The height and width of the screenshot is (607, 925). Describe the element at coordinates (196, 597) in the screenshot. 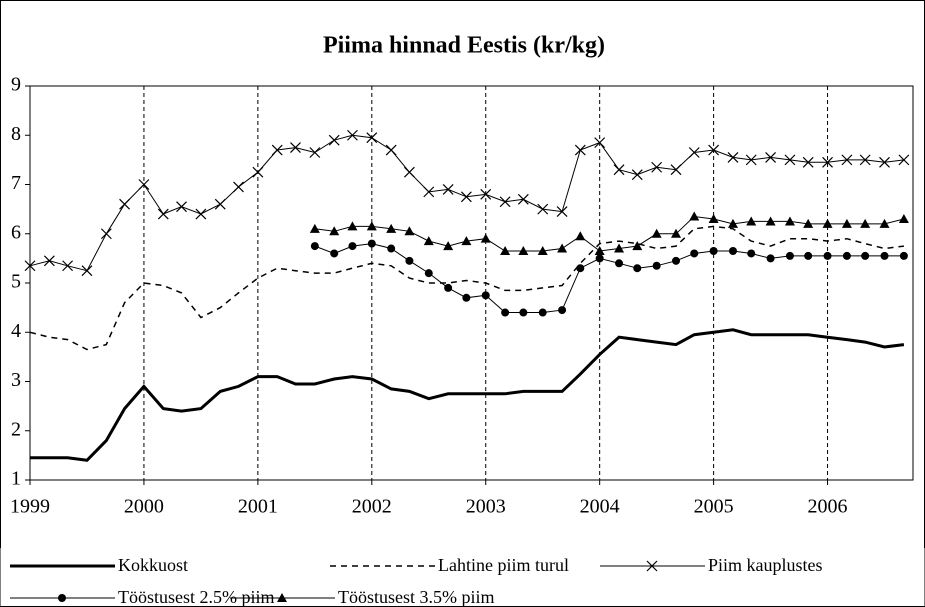

I see `legend-label: Tööstusest 2.5% piim` at that location.